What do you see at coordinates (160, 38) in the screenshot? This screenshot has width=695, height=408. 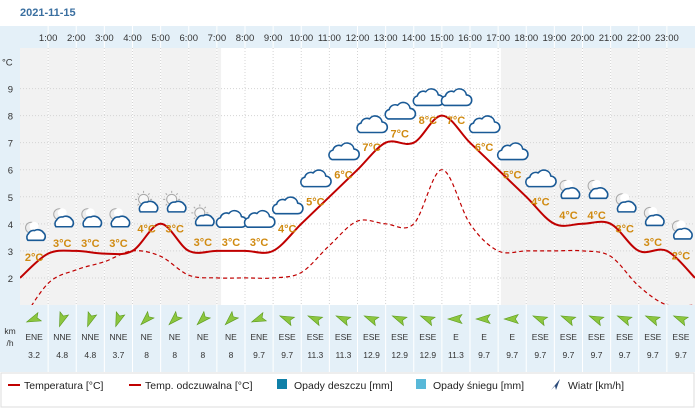 I see `hour-label: 5:00` at bounding box center [160, 38].